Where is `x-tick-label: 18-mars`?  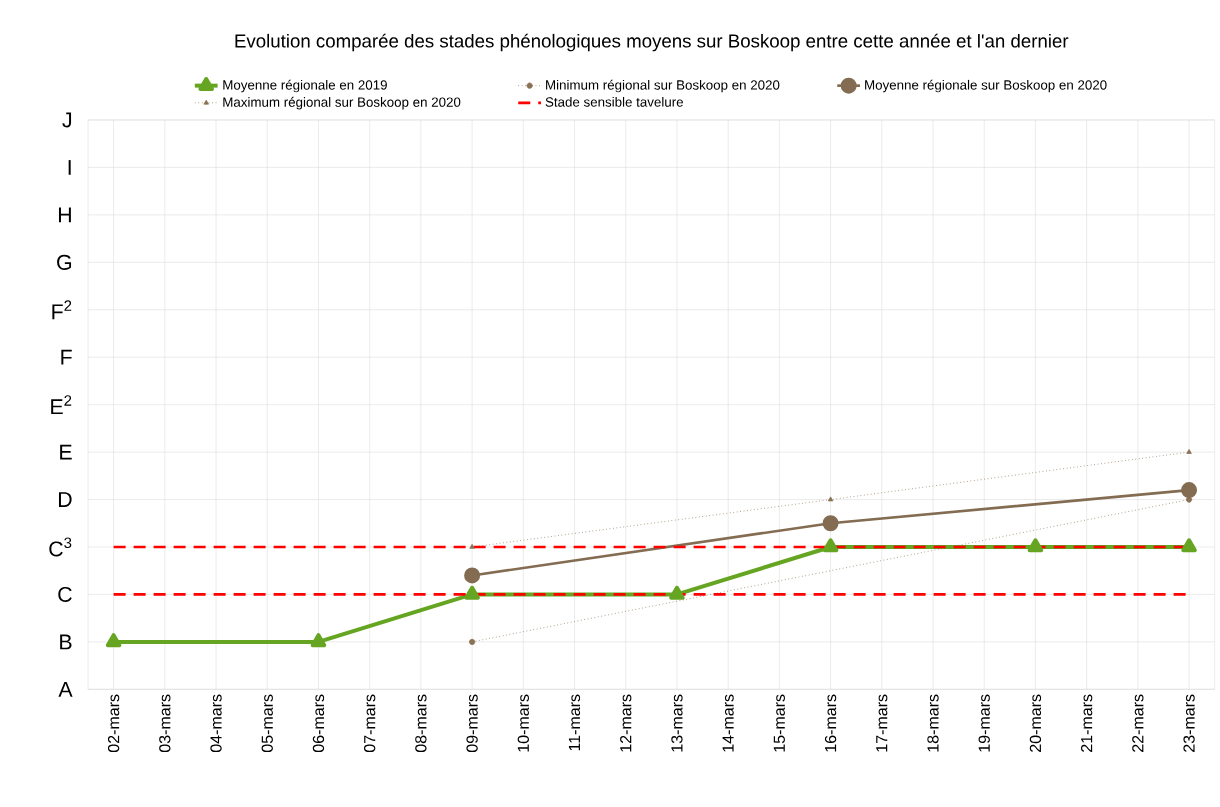
x-tick-label: 18-mars is located at coordinates (933, 723).